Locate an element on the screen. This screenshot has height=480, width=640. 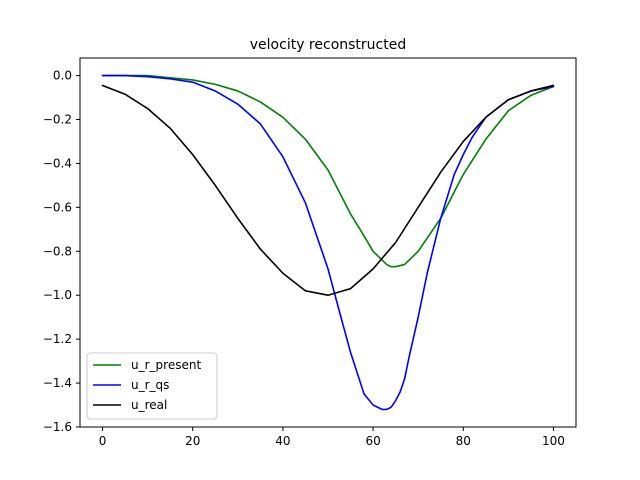
legend-label: u_real is located at coordinates (149, 405).